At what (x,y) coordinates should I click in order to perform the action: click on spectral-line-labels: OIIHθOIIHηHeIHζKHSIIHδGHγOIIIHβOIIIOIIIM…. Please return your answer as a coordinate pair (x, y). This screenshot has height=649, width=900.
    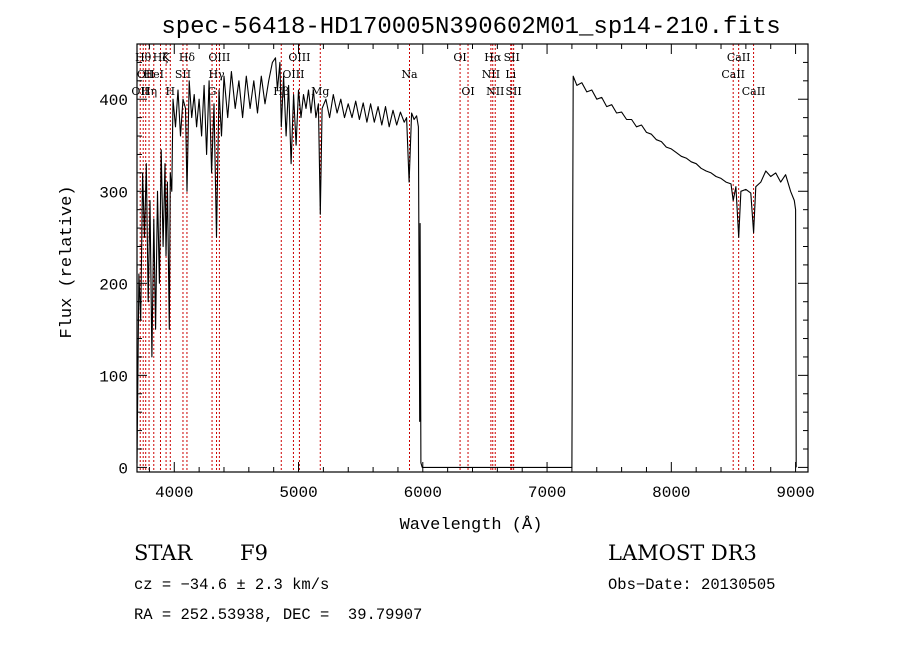
    Looking at the image, I should click on (448, 74).